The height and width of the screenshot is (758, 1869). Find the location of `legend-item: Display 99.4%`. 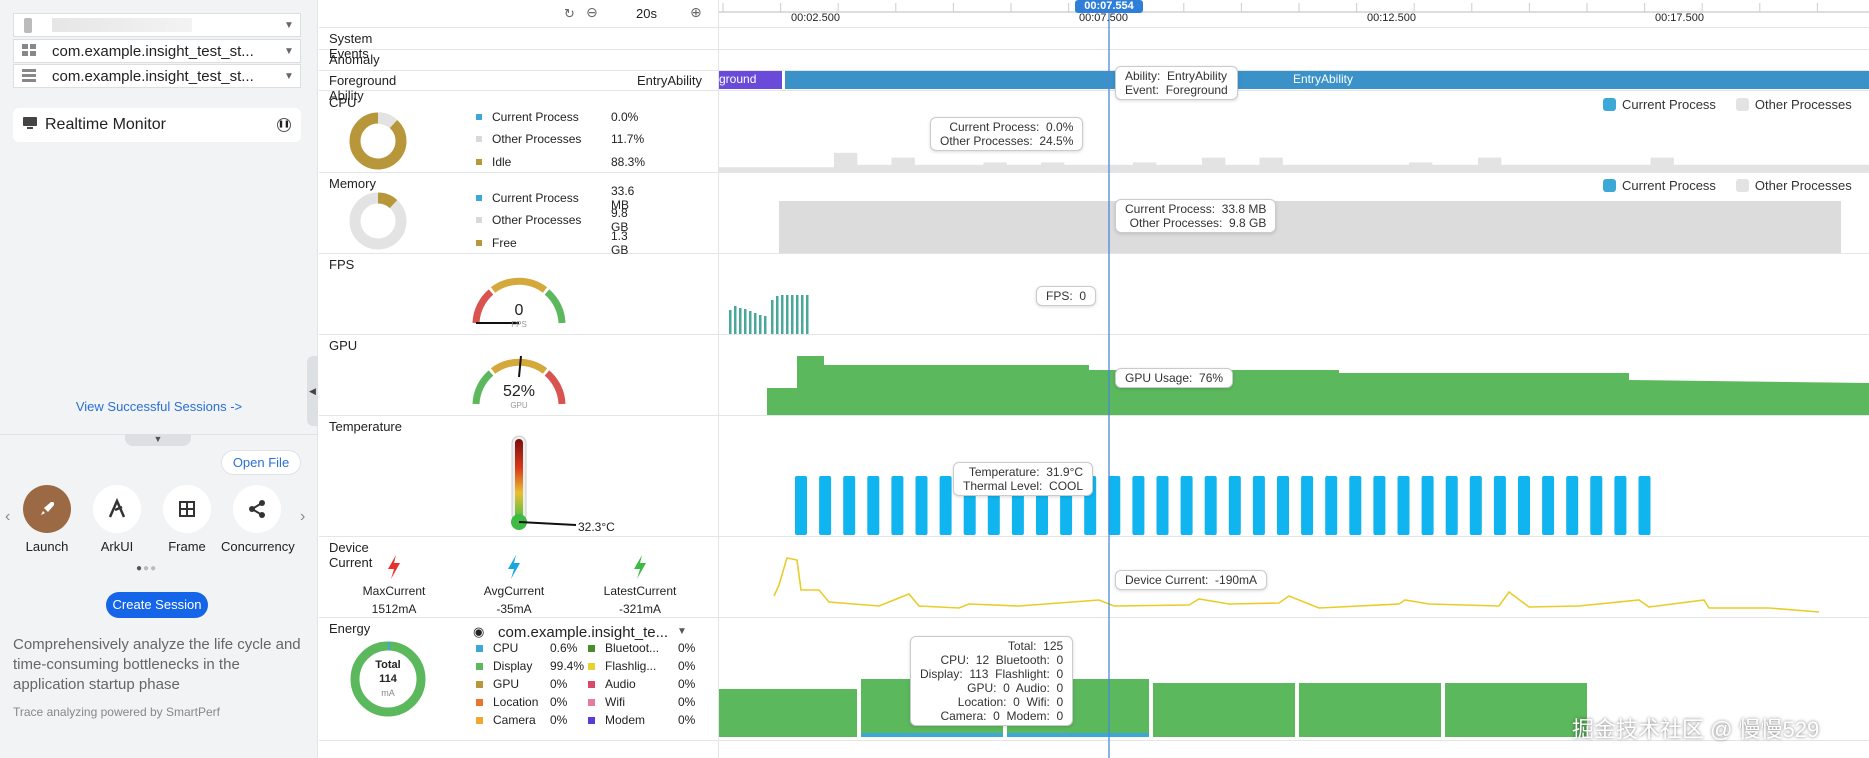

legend-item: Display 99.4% is located at coordinates (530, 666).